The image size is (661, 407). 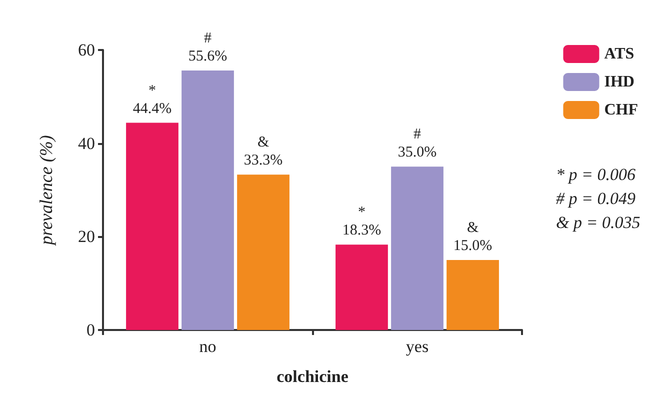 What do you see at coordinates (86, 236) in the screenshot?
I see `y-tick-label: 20` at bounding box center [86, 236].